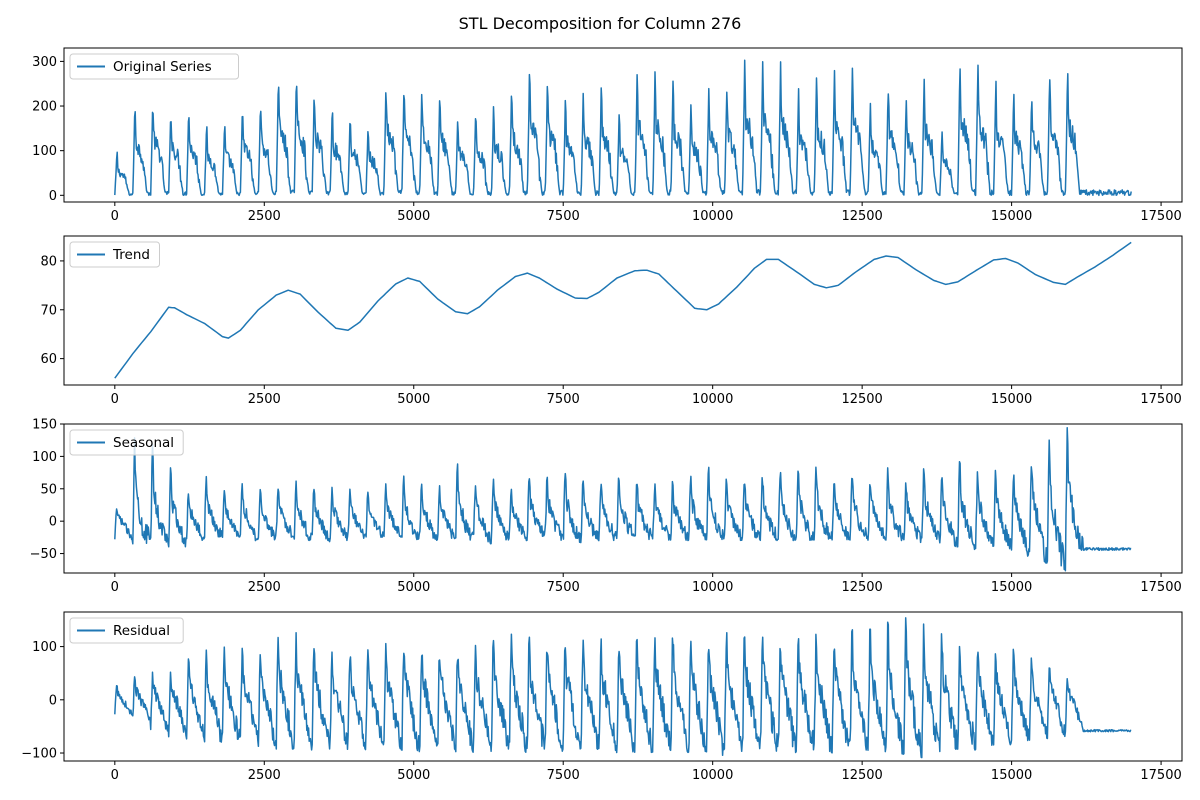 The width and height of the screenshot is (1200, 800). I want to click on residual-legend: Residual, so click(126, 630).